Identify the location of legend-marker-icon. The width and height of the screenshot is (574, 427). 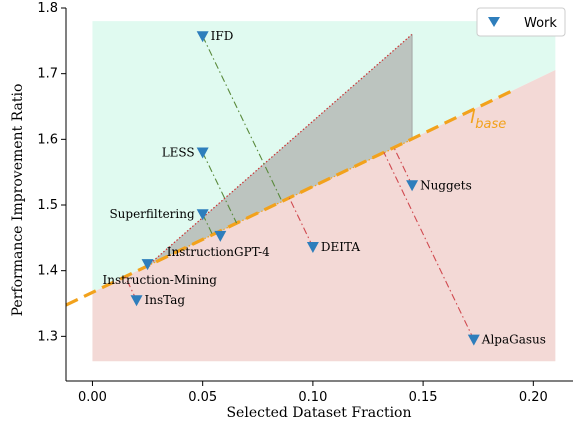
(494, 22).